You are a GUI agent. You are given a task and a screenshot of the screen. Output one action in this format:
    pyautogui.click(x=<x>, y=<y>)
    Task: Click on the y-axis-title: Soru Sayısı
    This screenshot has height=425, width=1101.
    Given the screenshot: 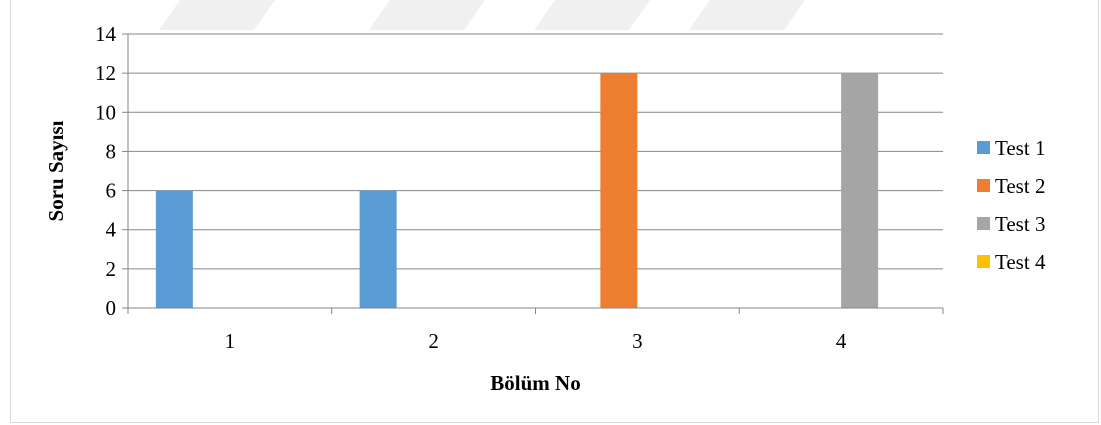 What is the action you would take?
    pyautogui.click(x=56, y=170)
    